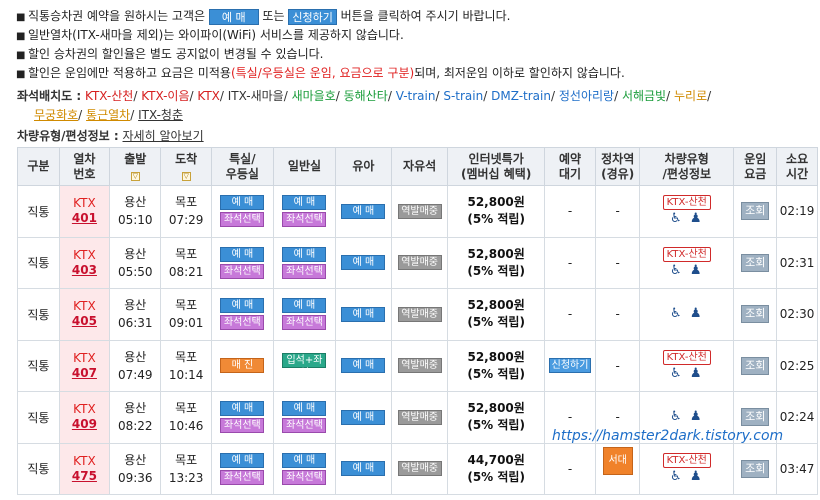  Describe the element at coordinates (797, 211) in the screenshot. I see `duration: 02:19` at that location.